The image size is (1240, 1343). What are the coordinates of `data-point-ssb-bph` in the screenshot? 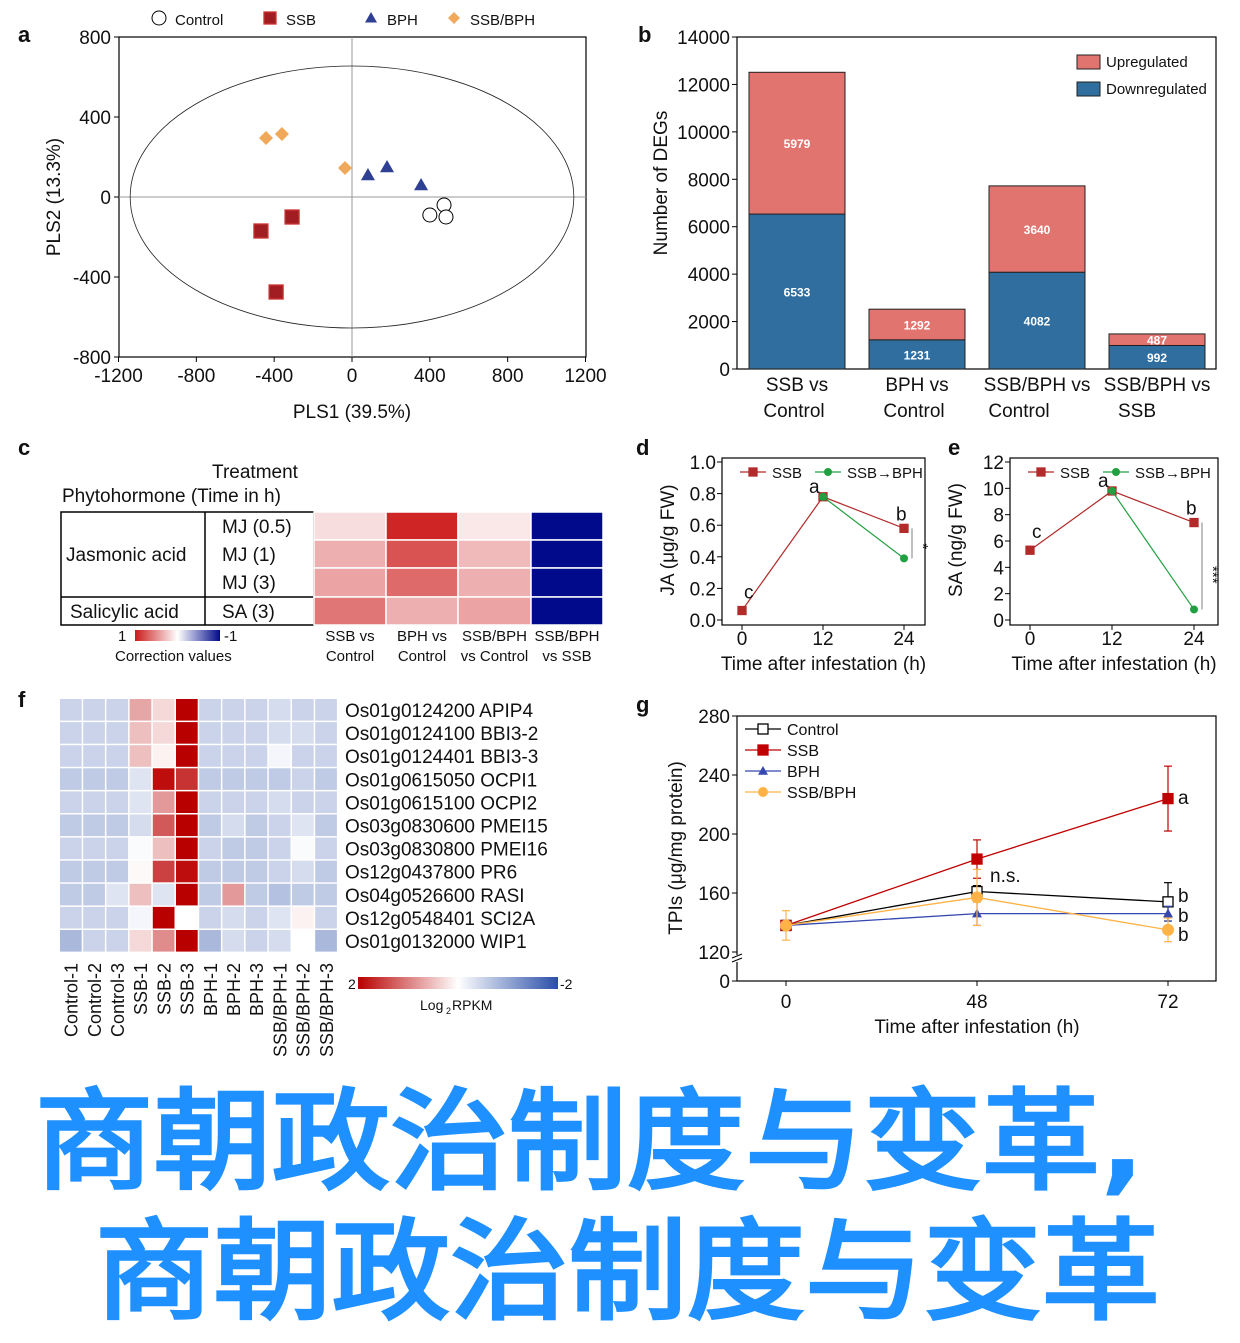 It's located at (281, 134).